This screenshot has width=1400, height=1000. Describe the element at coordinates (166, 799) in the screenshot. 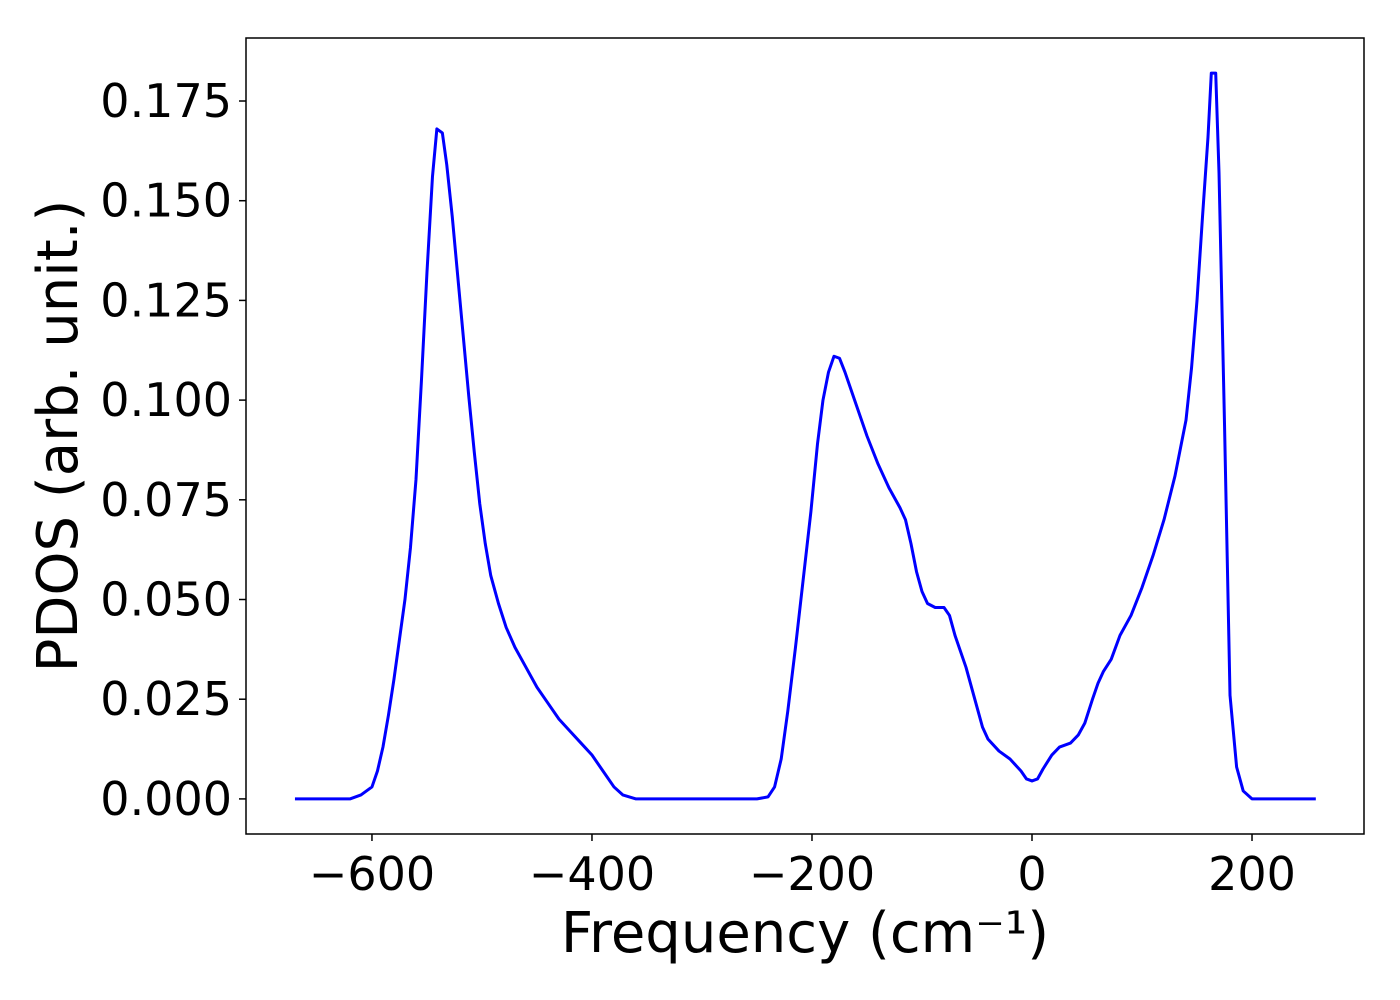

I see `y-tick-label: 0.000` at that location.